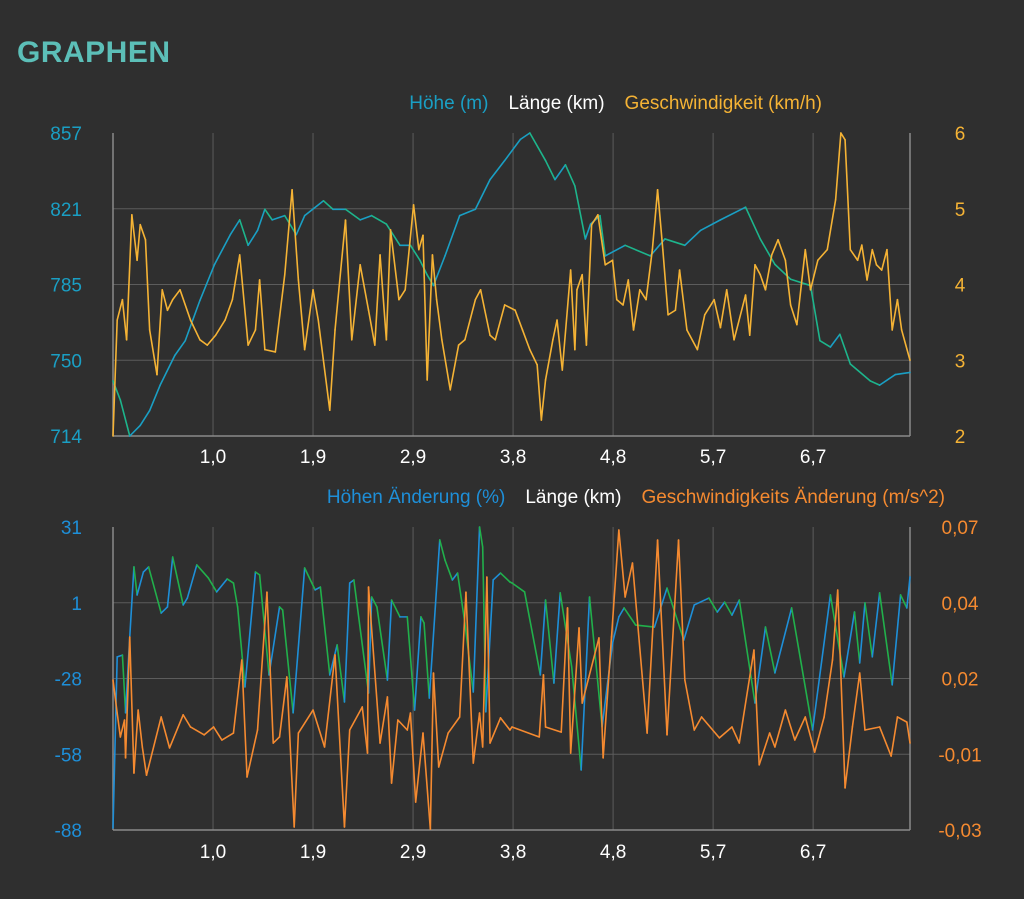 This screenshot has width=1024, height=899. I want to click on x-tick-label: 1,9, so click(313, 457).